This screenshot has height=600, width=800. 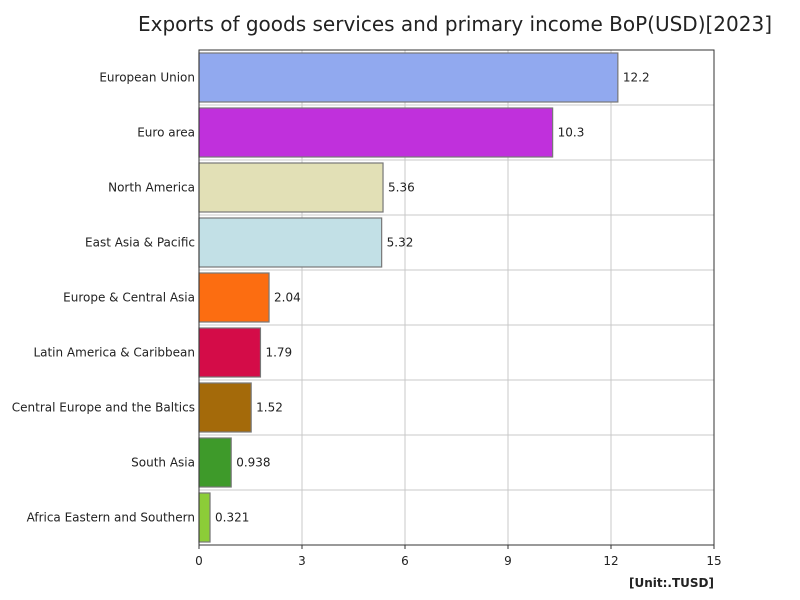 I want to click on value-label: 0.321, so click(x=232, y=518).